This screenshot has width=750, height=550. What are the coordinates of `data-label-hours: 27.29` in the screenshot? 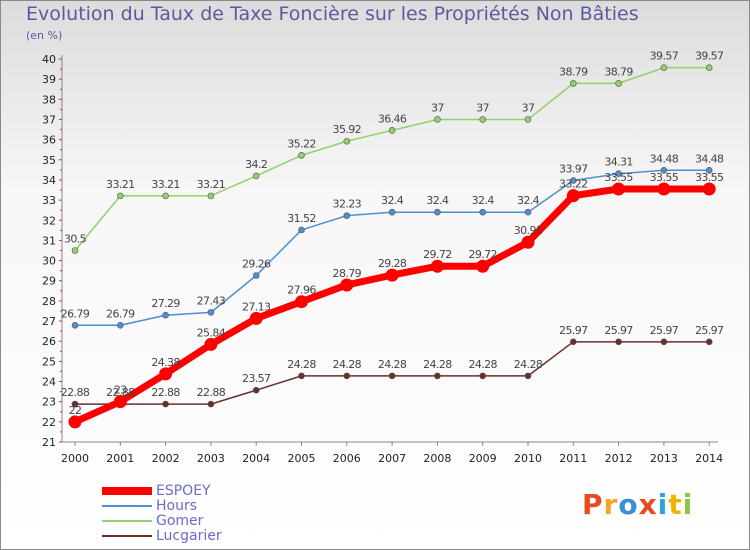 It's located at (165, 303).